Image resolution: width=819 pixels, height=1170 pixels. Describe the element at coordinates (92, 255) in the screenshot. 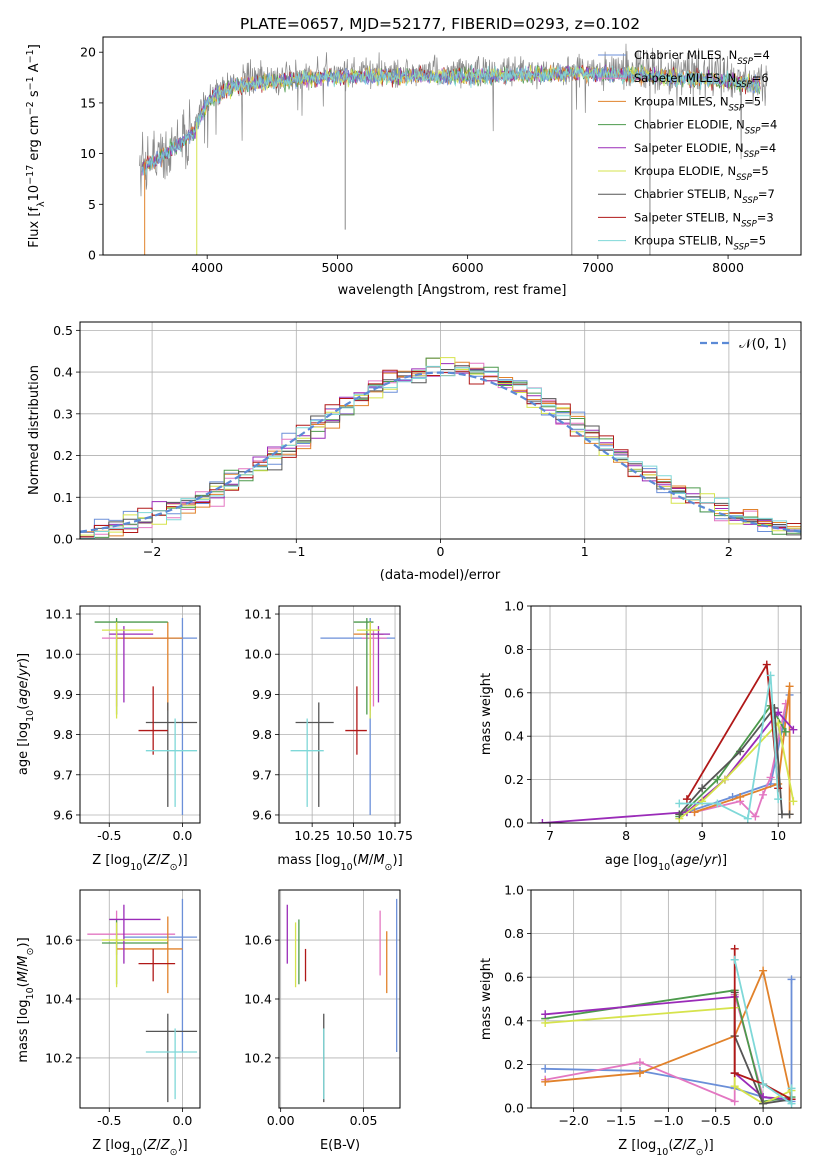

I see `y-tick-label: 0` at that location.